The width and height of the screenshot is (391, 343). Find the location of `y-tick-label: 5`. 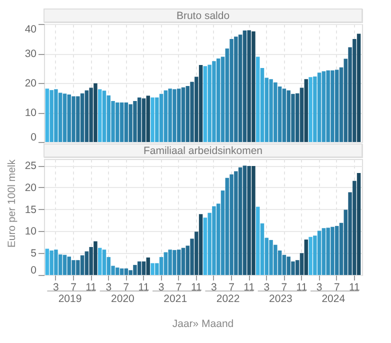

y-tick-label: 5 is located at coordinates (33, 254).